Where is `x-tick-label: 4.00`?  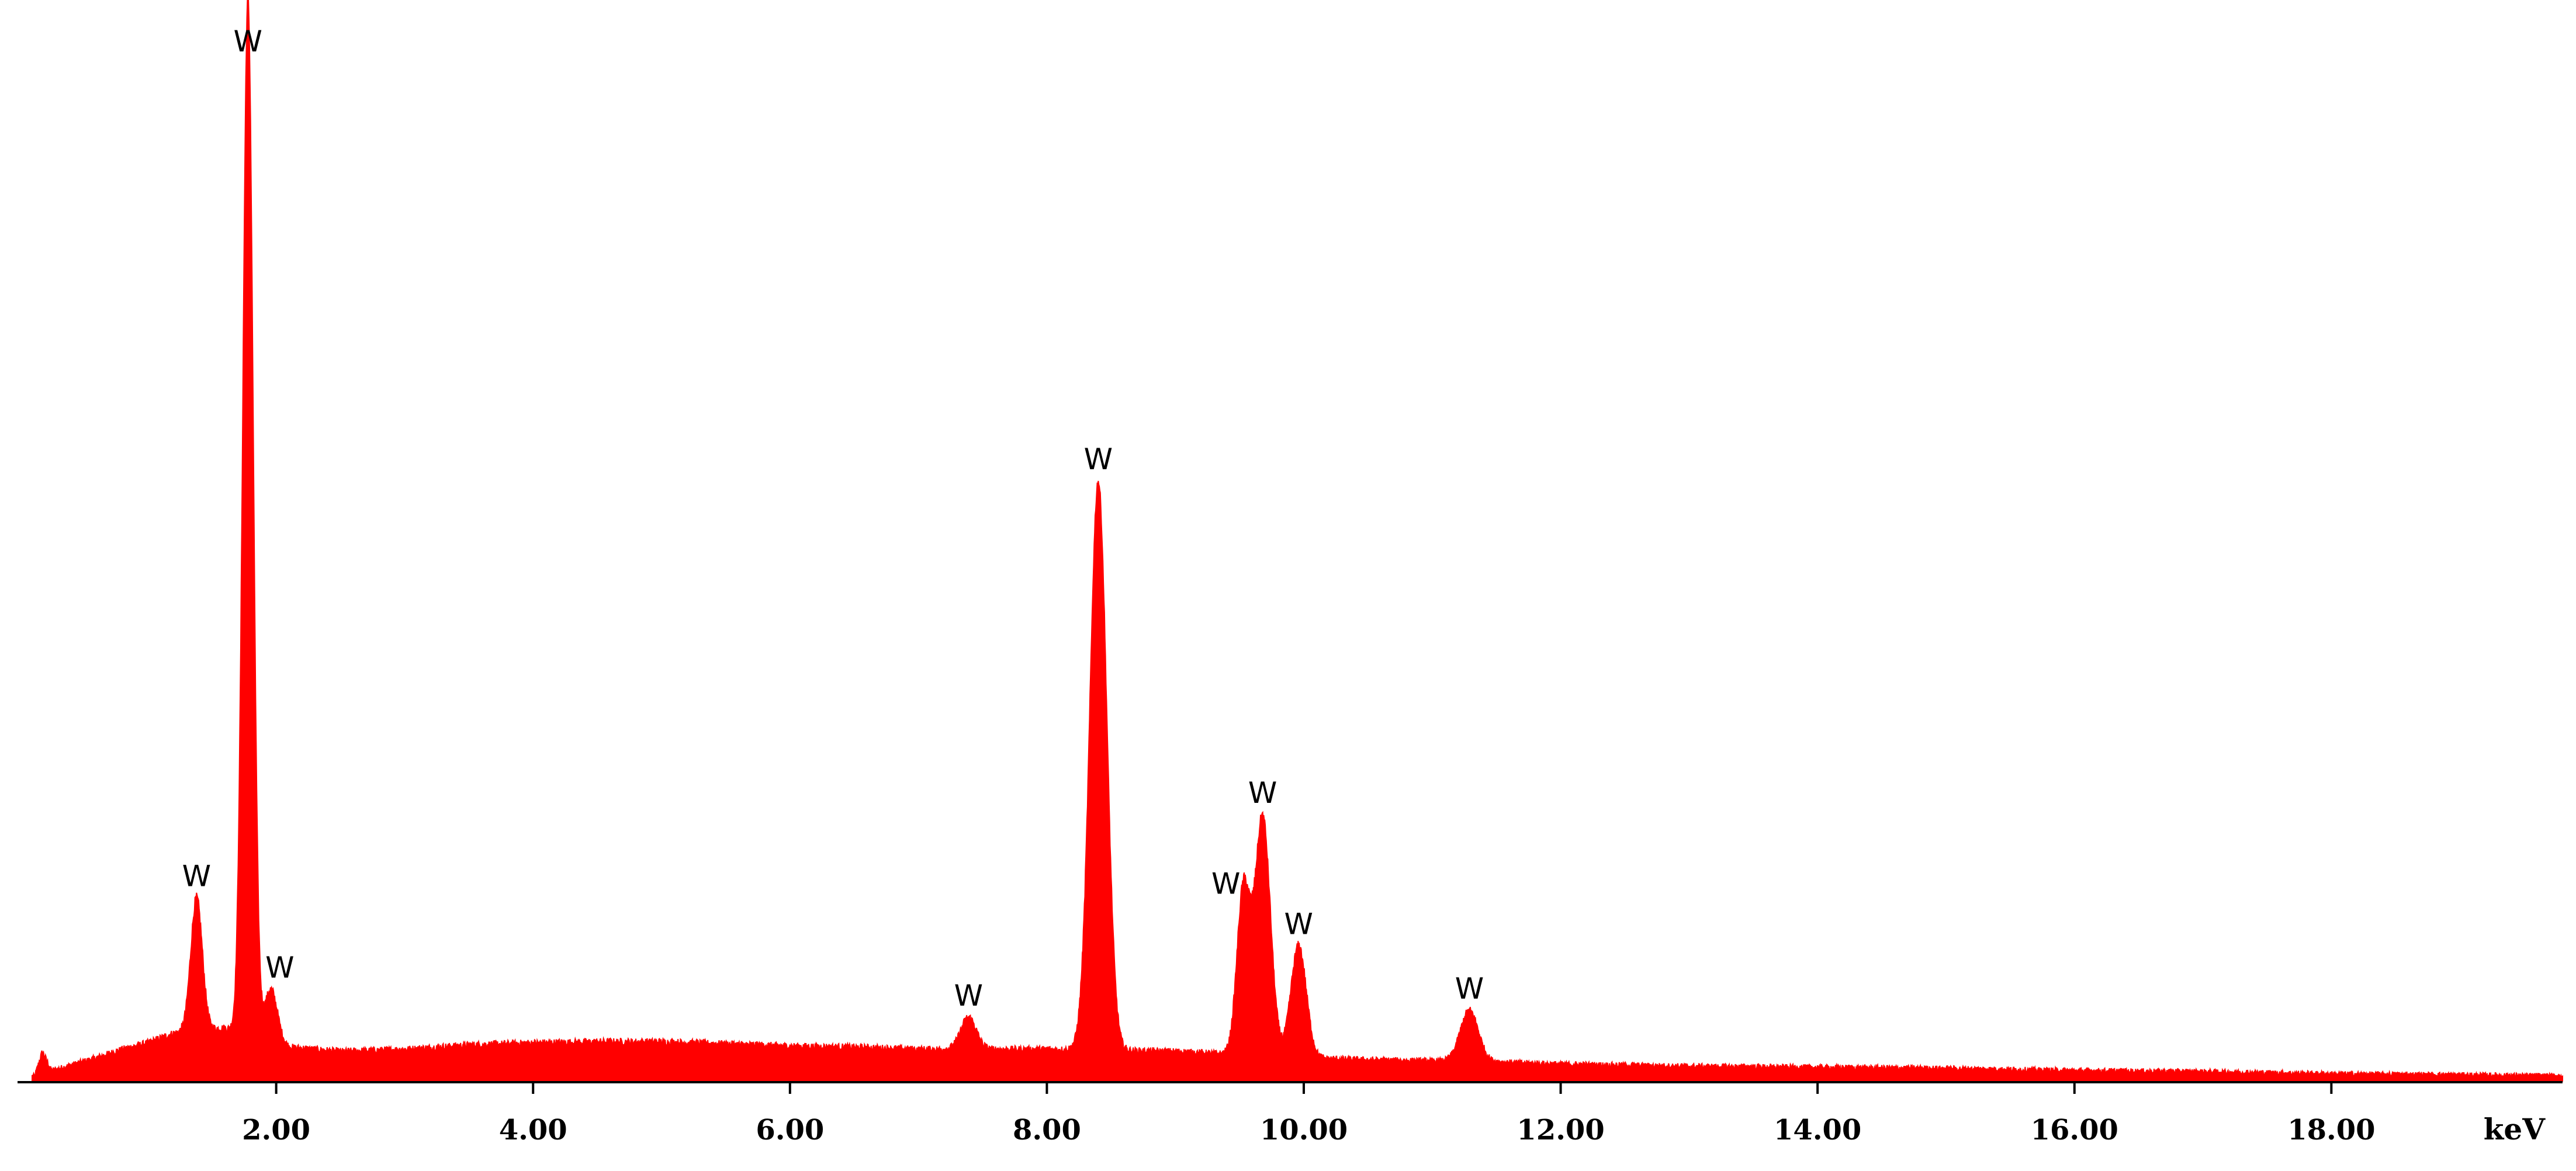 x-tick-label: 4.00 is located at coordinates (533, 1130).